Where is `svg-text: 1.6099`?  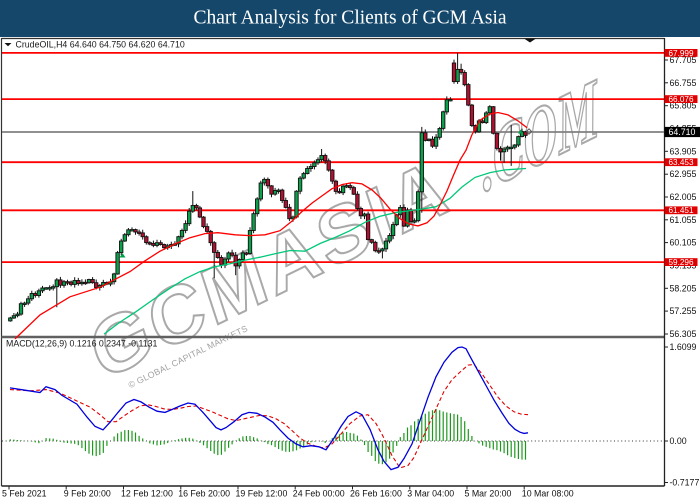 svg-text: 1.6099 is located at coordinates (683, 347).